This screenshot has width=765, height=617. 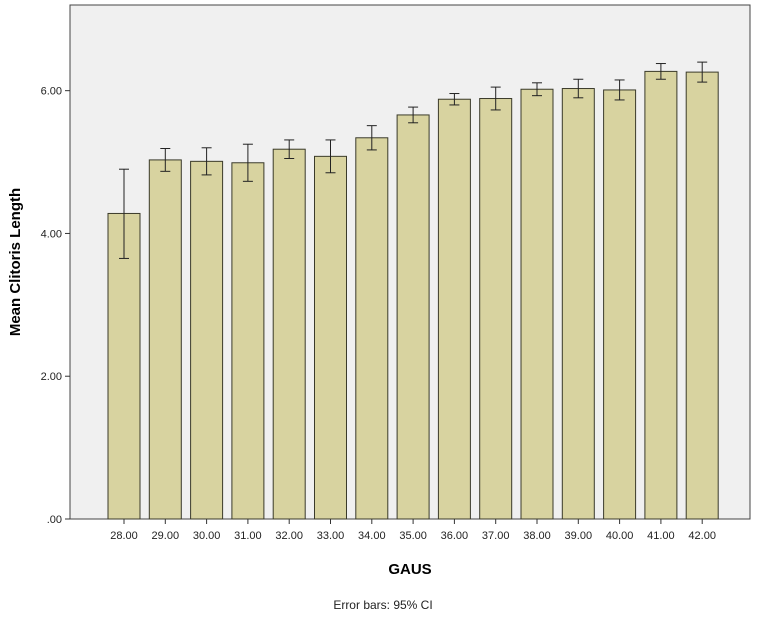 I want to click on x-tick-label: 32.00, so click(x=289, y=536).